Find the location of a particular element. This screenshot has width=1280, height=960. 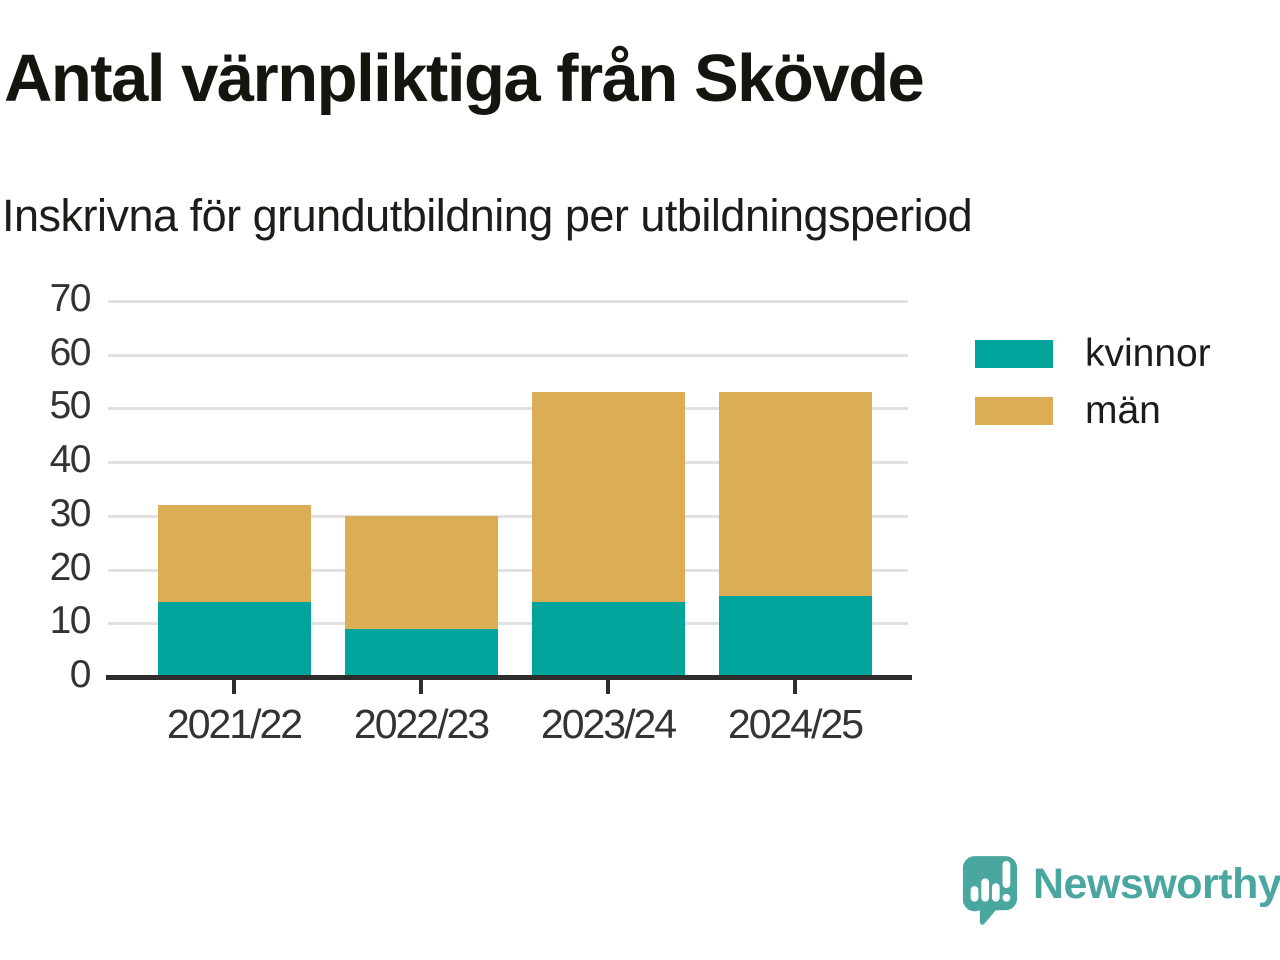

brand-footer: Newsworthy is located at coordinates (1120, 890).